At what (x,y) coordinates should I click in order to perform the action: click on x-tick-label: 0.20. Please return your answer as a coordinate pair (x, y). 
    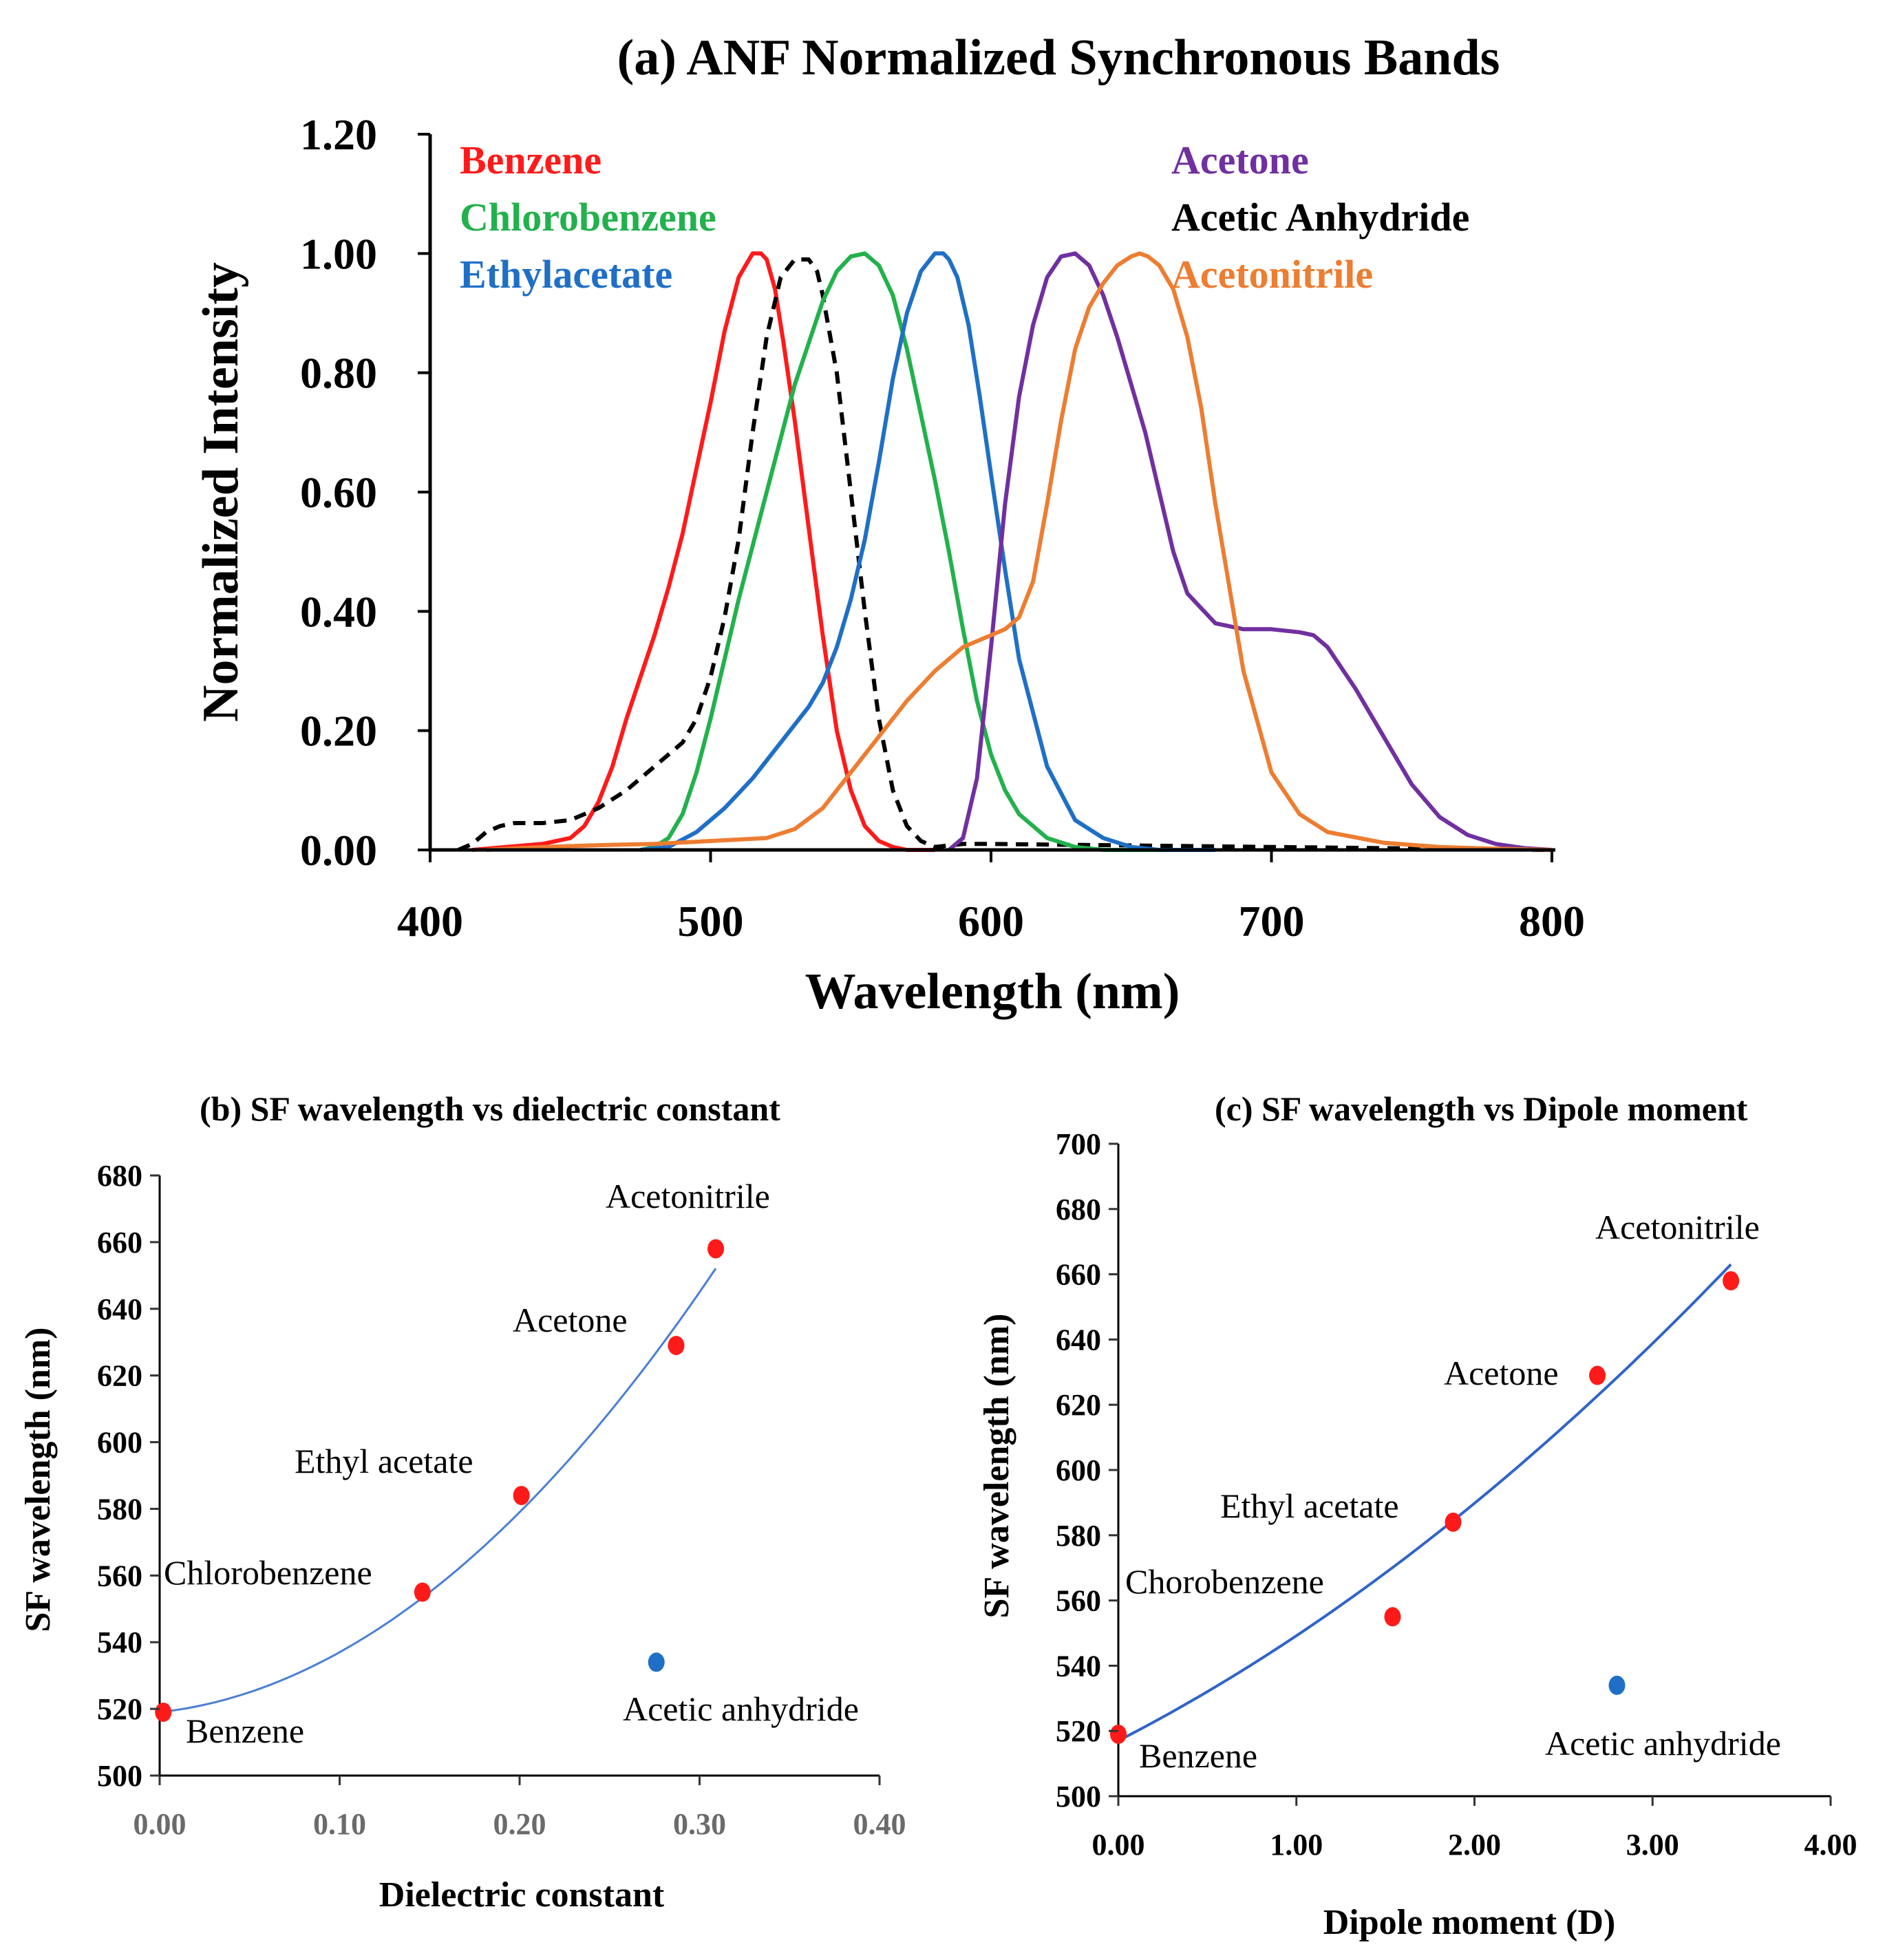
    Looking at the image, I should click on (519, 1824).